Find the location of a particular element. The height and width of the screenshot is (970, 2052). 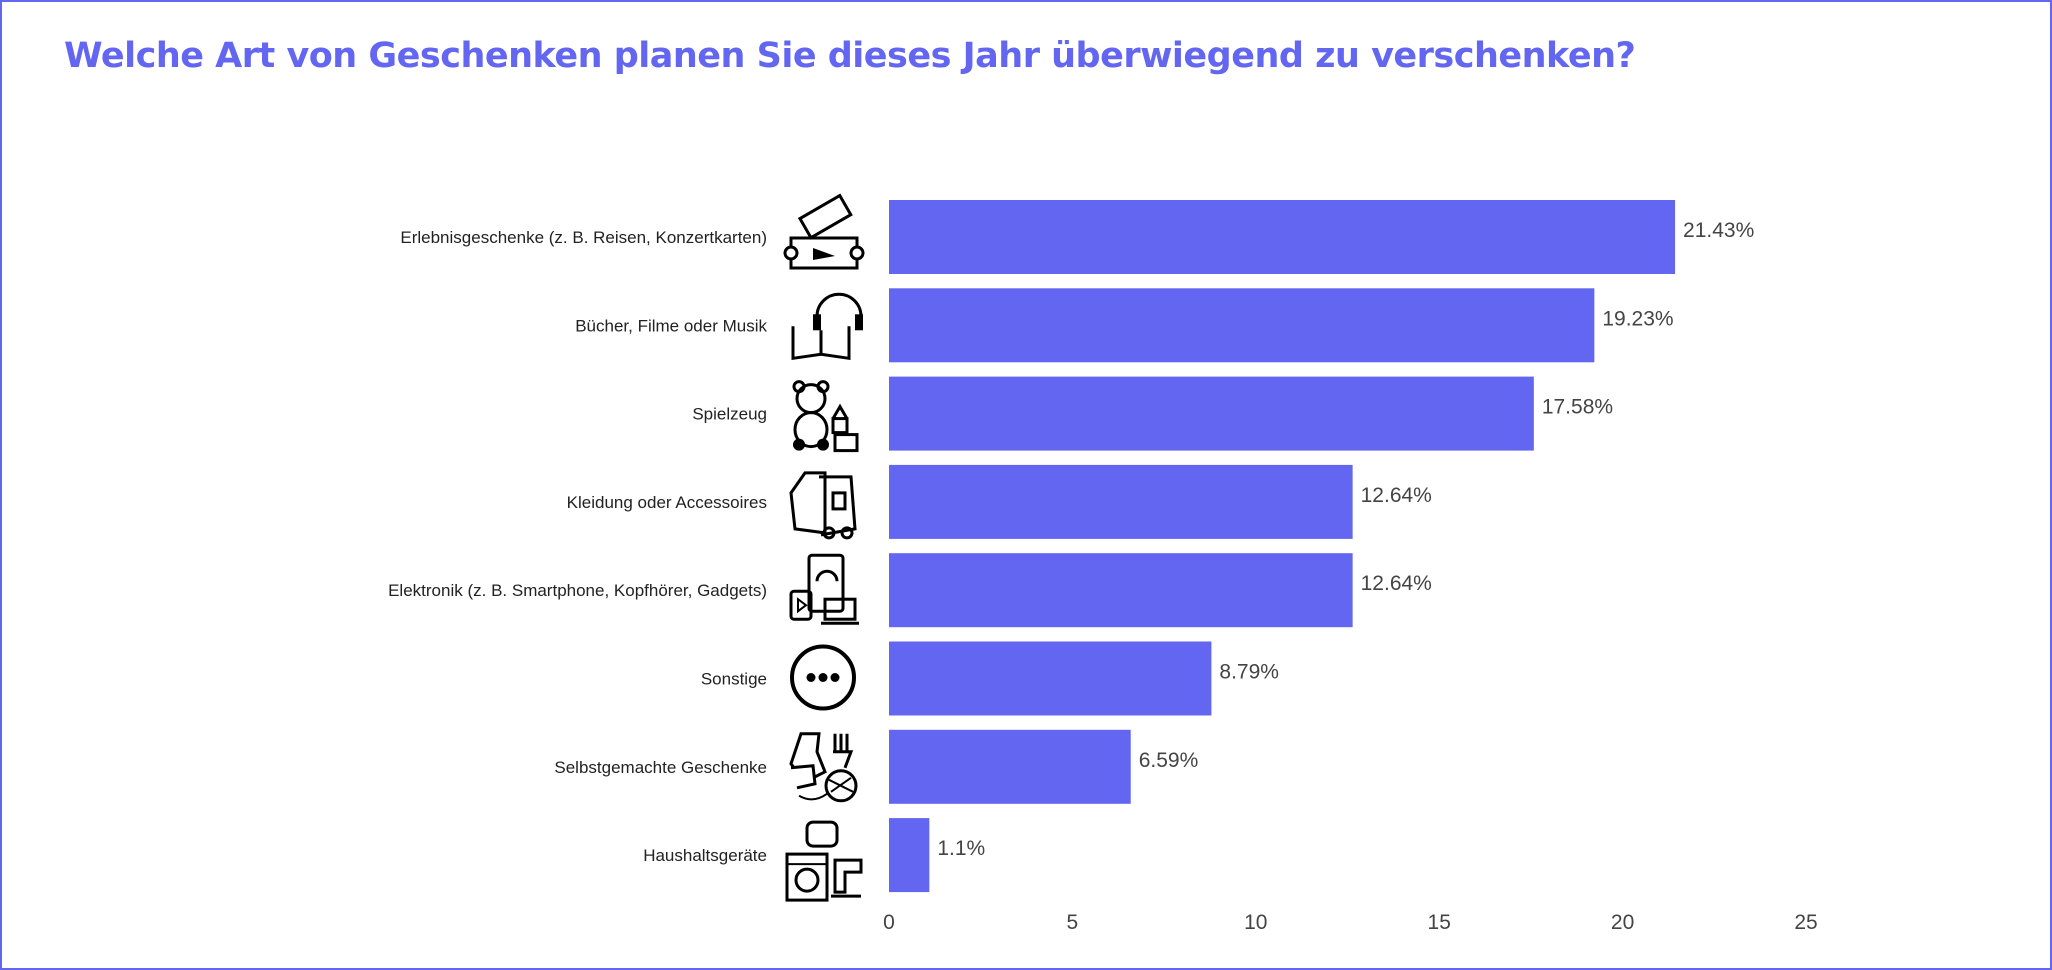

electronics-icon is located at coordinates (824, 589).